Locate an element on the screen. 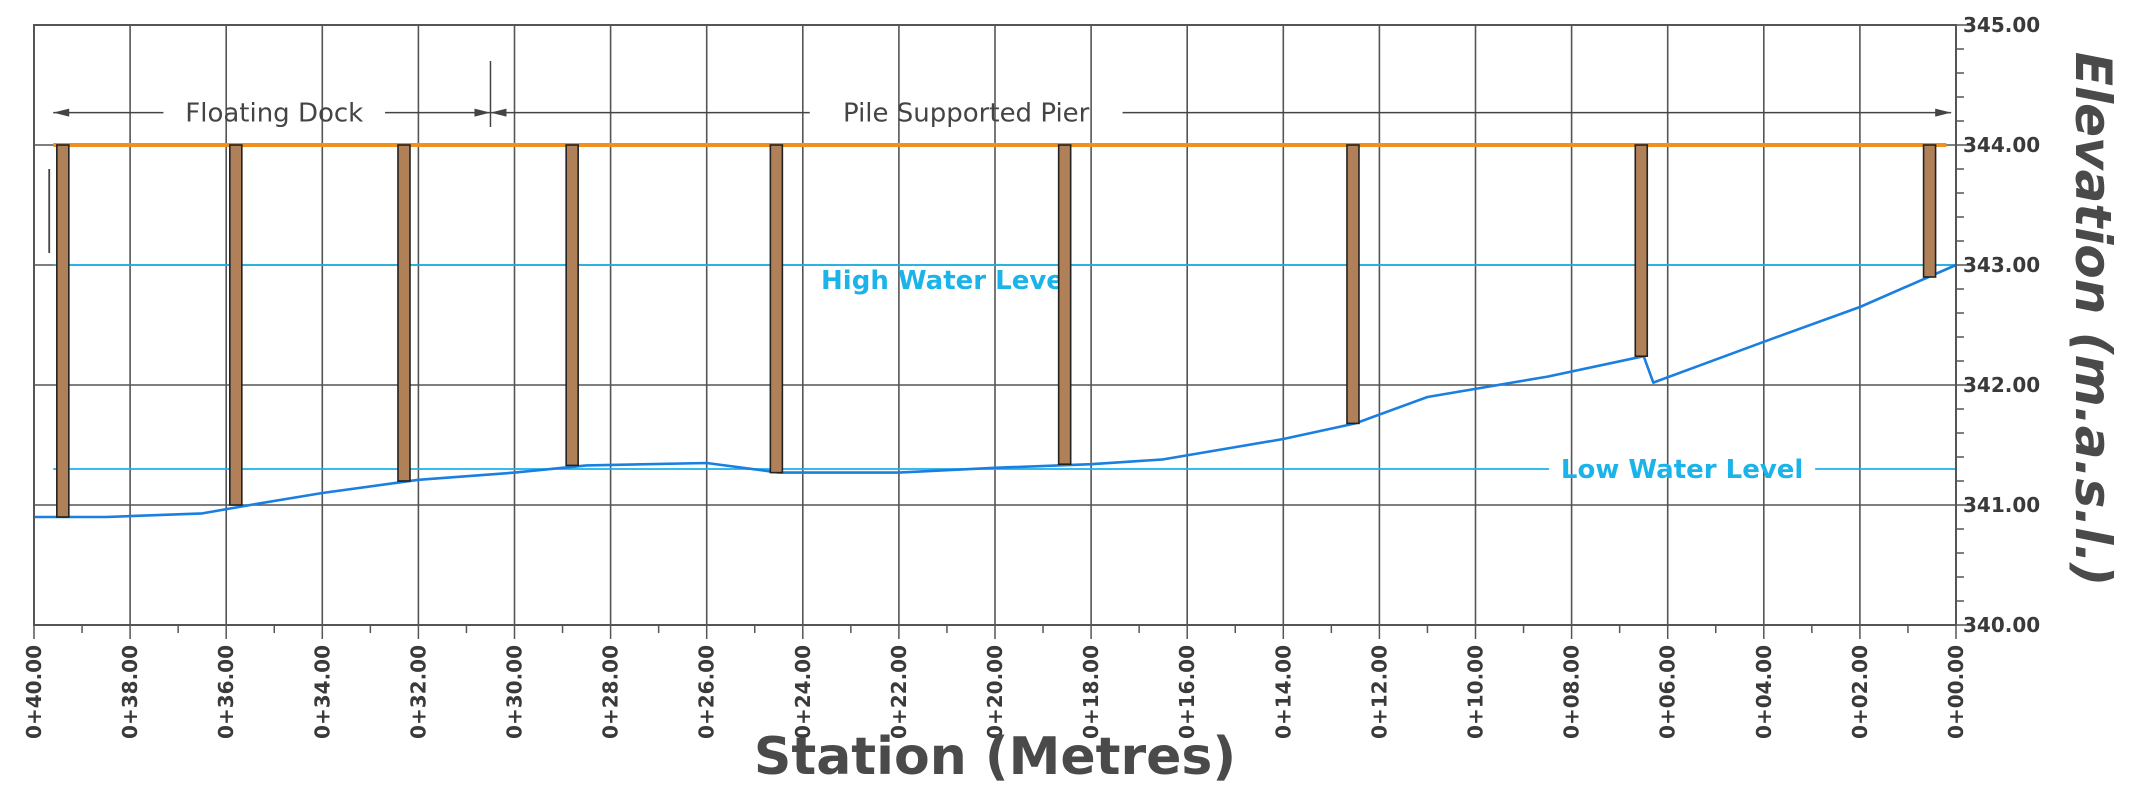  x-tick-label: 0+20.00 is located at coordinates (995, 692).